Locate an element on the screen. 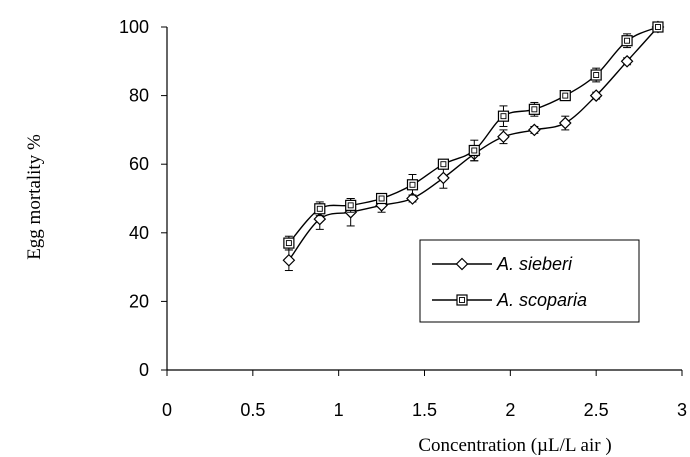  x-tick-label: 1 is located at coordinates (339, 410).